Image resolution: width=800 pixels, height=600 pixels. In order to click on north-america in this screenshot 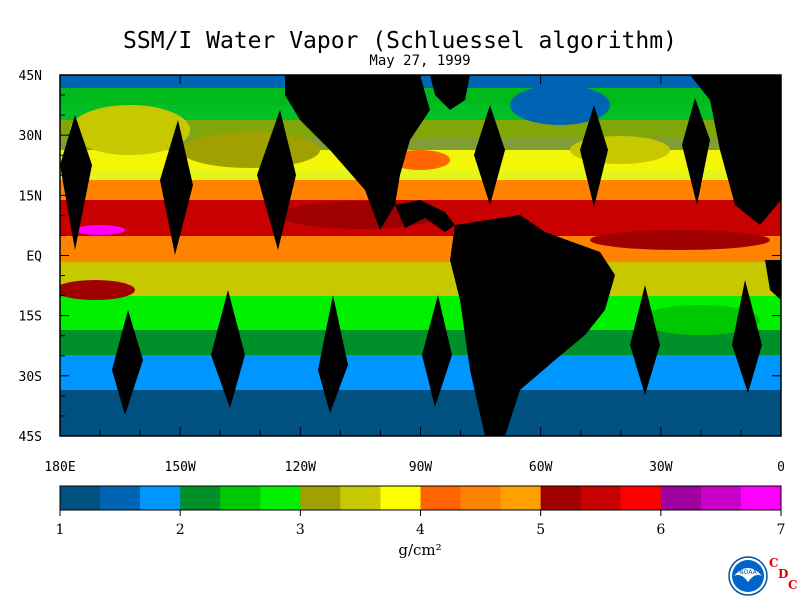, I will do `click(357, 152)`.